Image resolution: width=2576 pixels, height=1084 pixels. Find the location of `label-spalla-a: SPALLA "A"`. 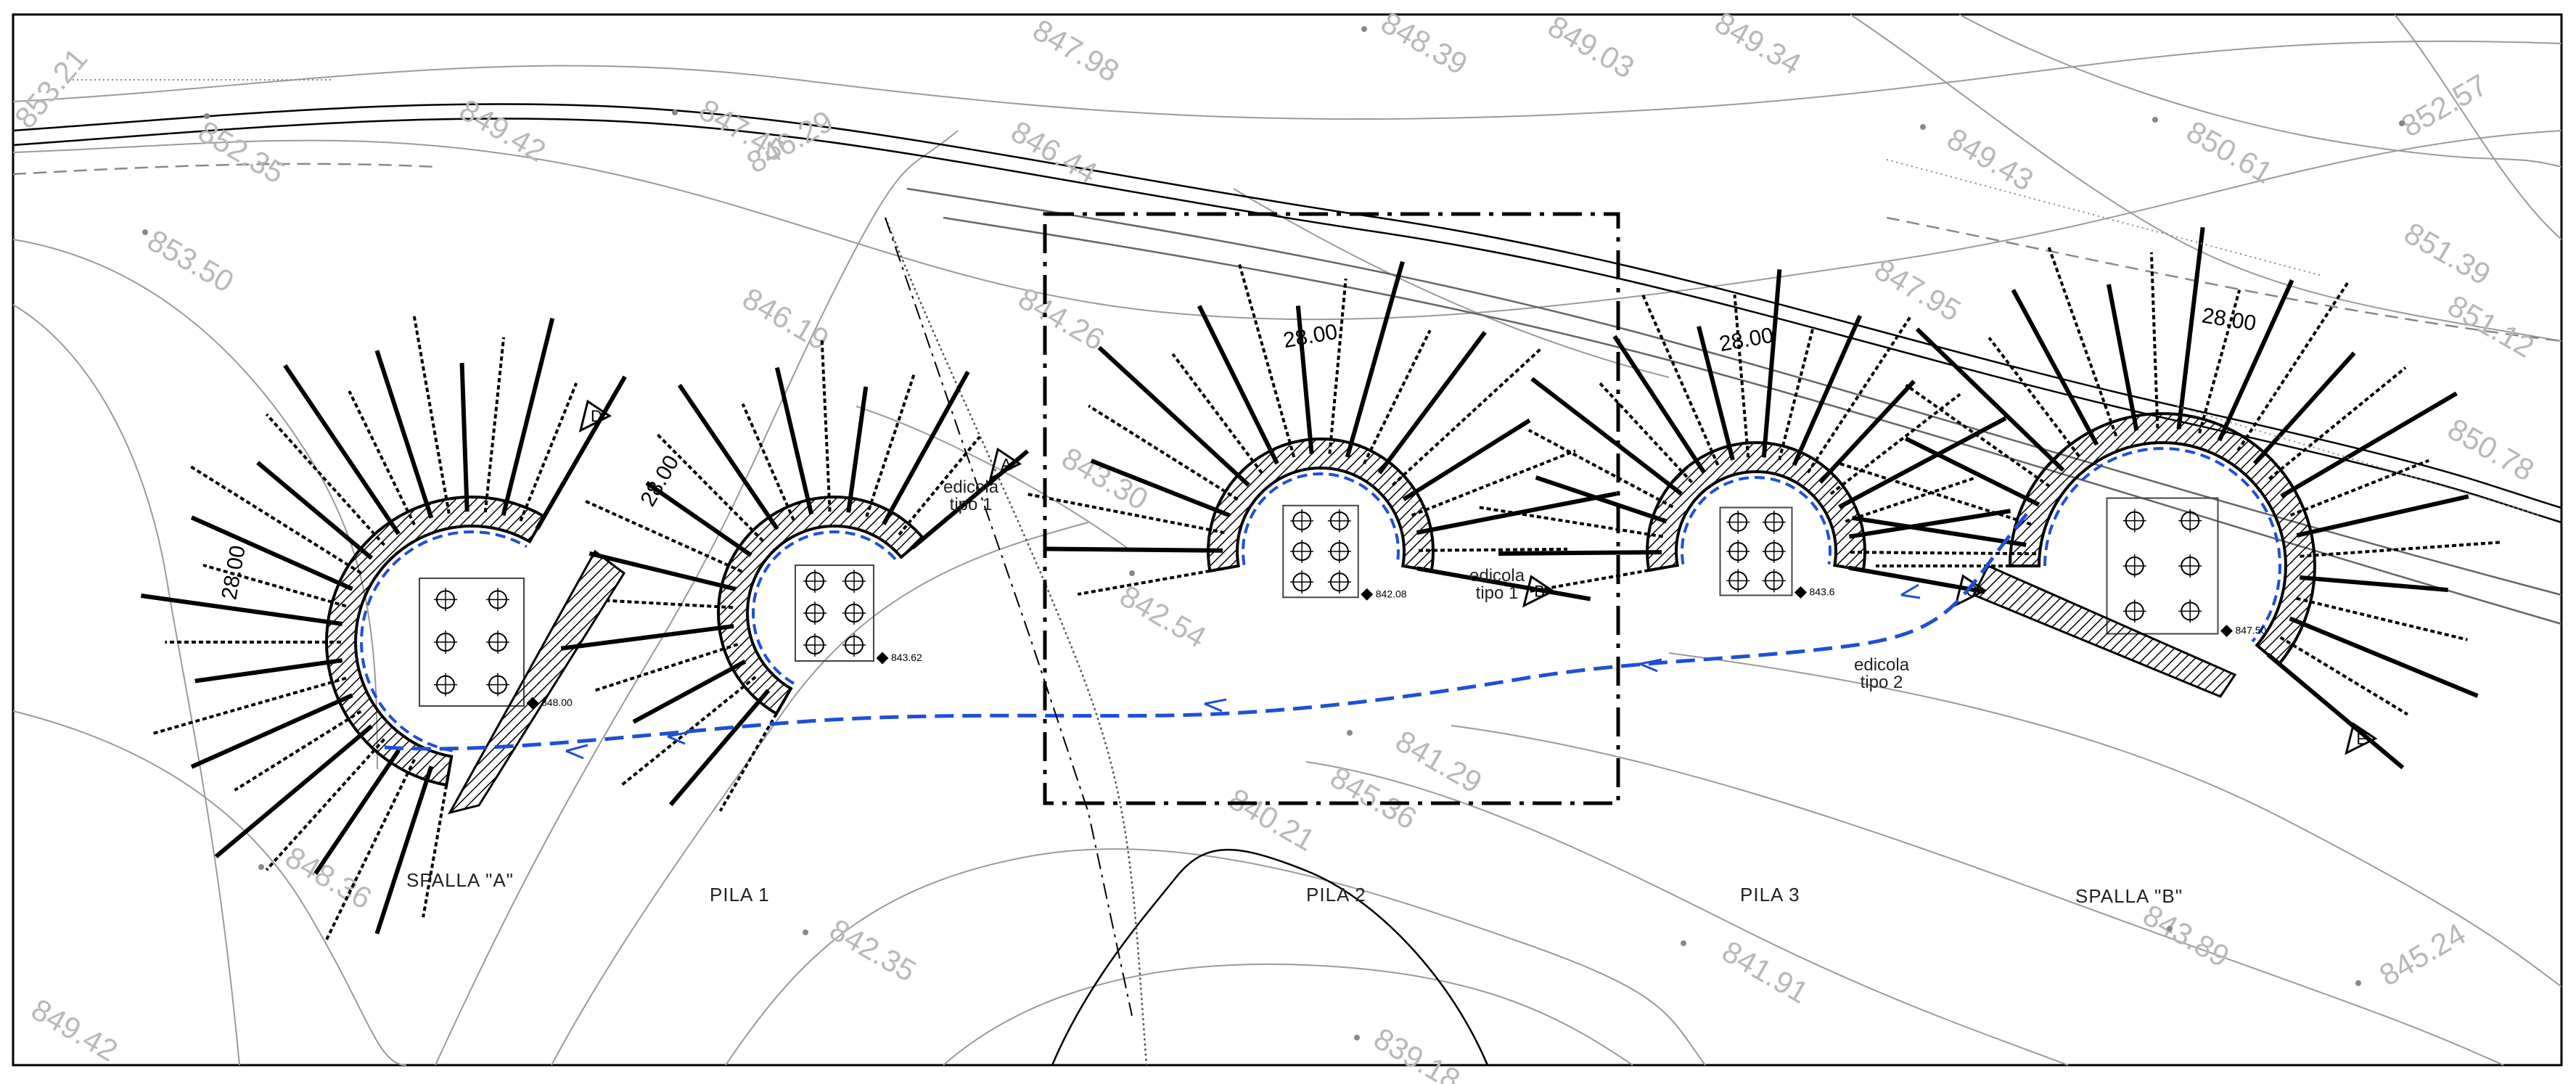

label-spalla-a: SPALLA "A" is located at coordinates (460, 880).